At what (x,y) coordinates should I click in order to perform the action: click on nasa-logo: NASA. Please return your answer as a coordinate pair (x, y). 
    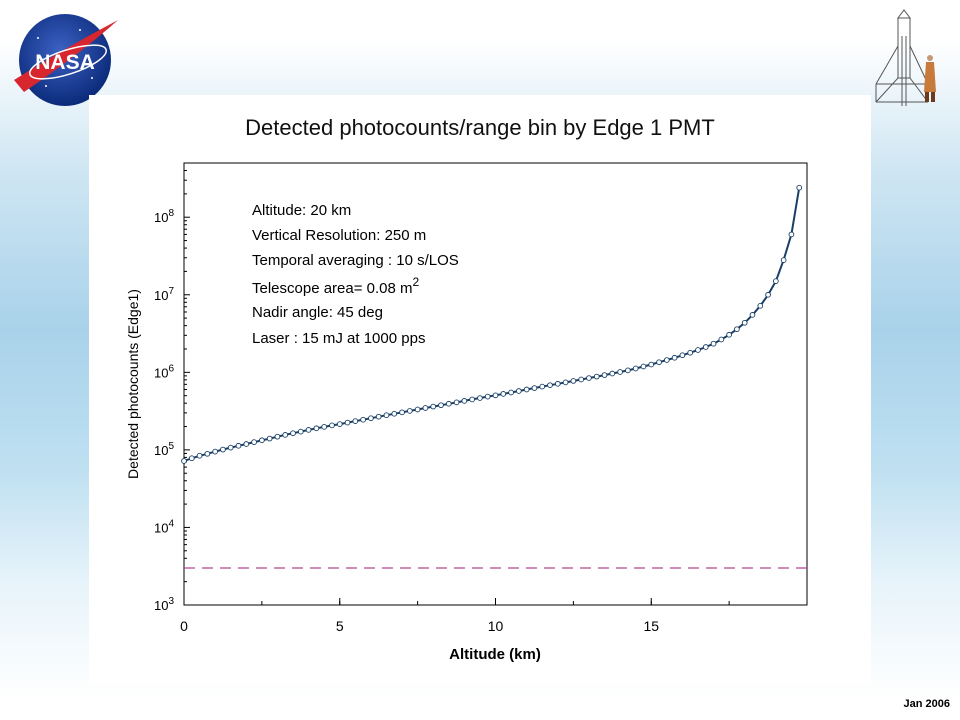
    Looking at the image, I should click on (66, 60).